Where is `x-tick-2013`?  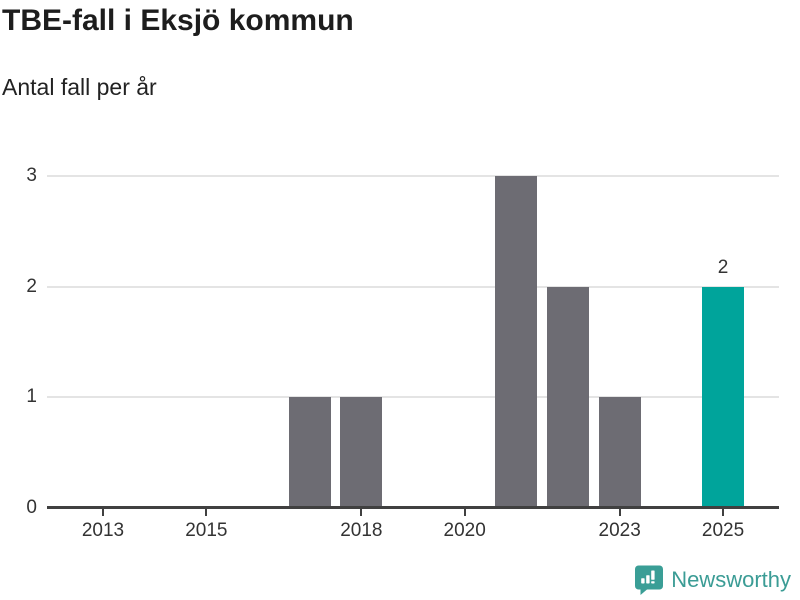
x-tick-2013 is located at coordinates (103, 512).